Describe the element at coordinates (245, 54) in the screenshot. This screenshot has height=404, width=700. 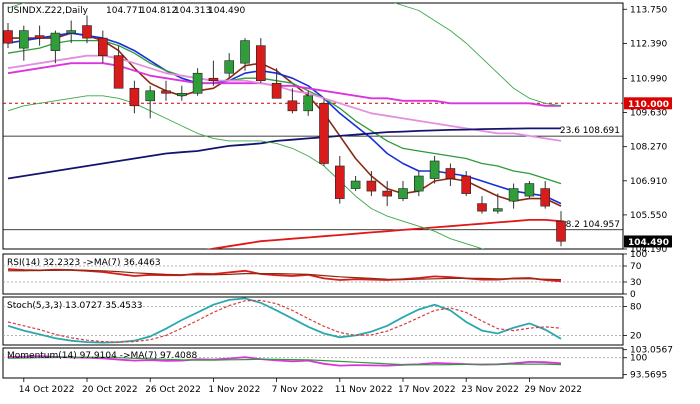
I see `candle-3-nov` at that location.